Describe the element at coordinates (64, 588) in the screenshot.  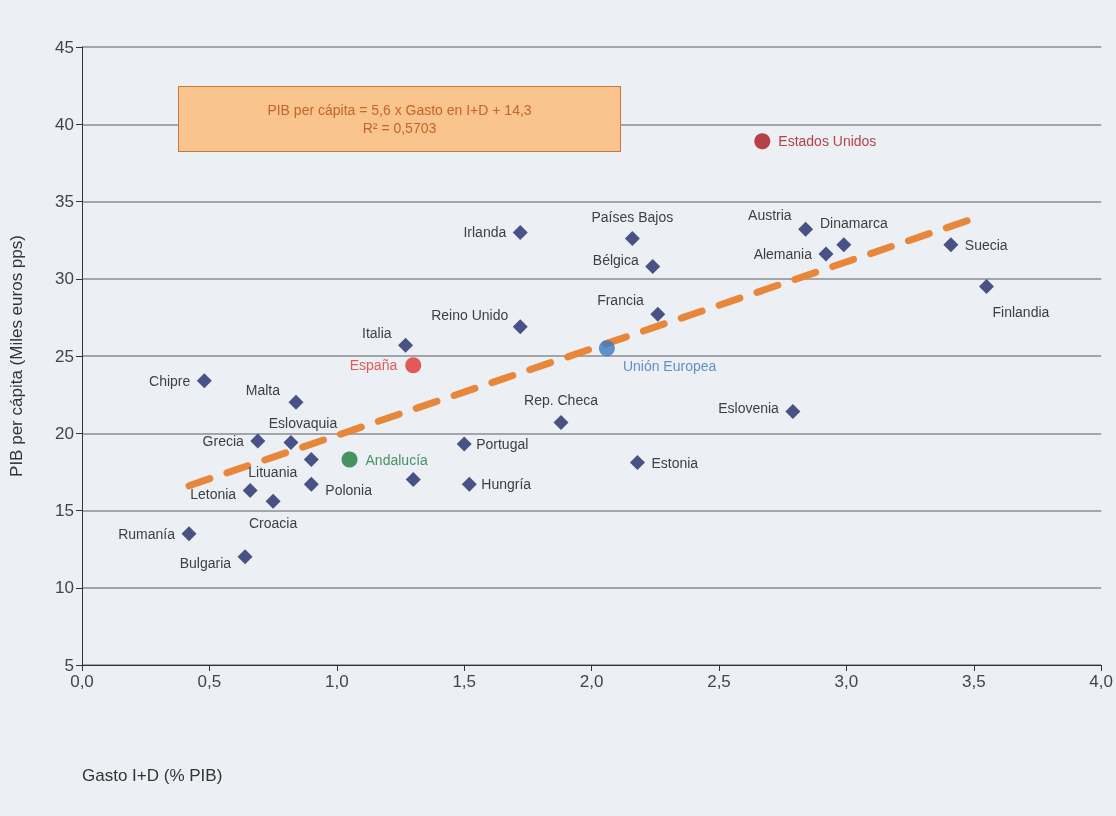
I see `y-tick-label: 10` at that location.